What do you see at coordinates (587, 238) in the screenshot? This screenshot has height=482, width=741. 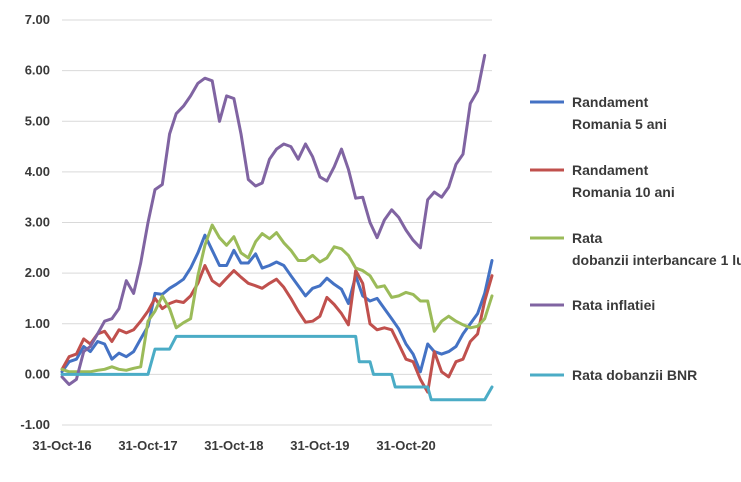 I see `legend-label: Rata` at bounding box center [587, 238].